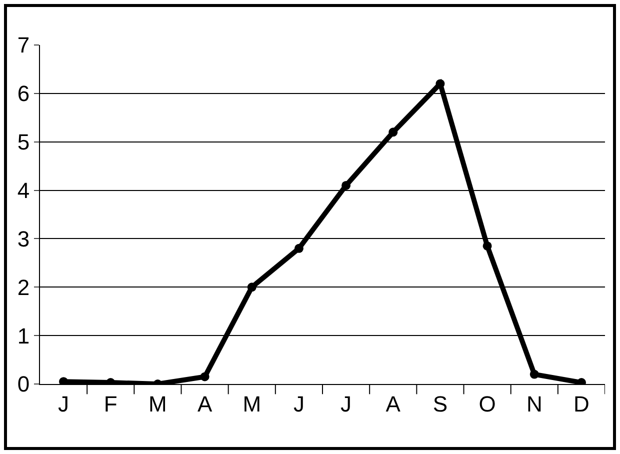  What do you see at coordinates (582, 403) in the screenshot?
I see `x-tick-label: D` at bounding box center [582, 403].